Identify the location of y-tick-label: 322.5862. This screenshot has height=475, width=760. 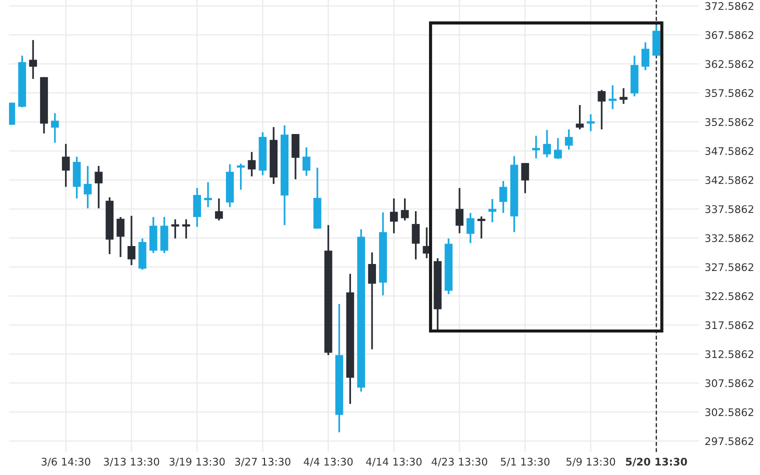
(729, 296).